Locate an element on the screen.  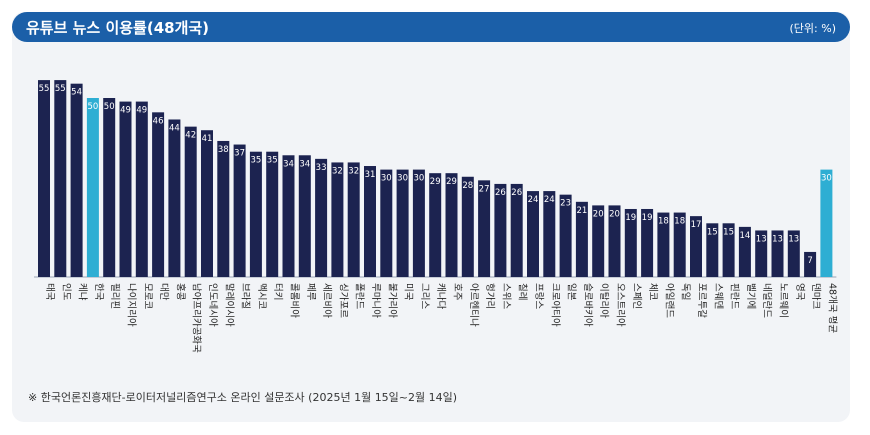
category-label: 스웨덴 is located at coordinates (718, 296).